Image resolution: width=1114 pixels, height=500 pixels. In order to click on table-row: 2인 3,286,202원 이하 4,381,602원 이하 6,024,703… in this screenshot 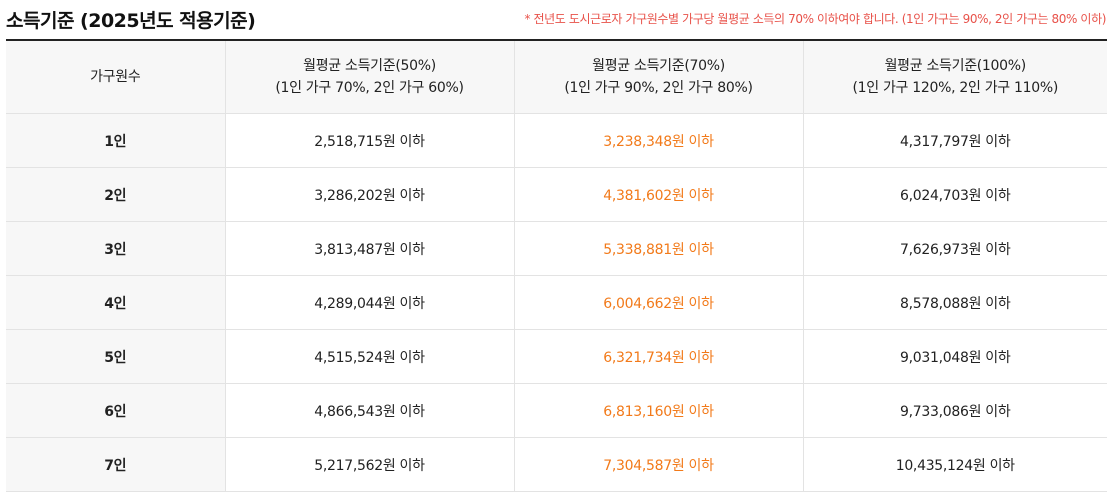, I will do `click(556, 194)`.